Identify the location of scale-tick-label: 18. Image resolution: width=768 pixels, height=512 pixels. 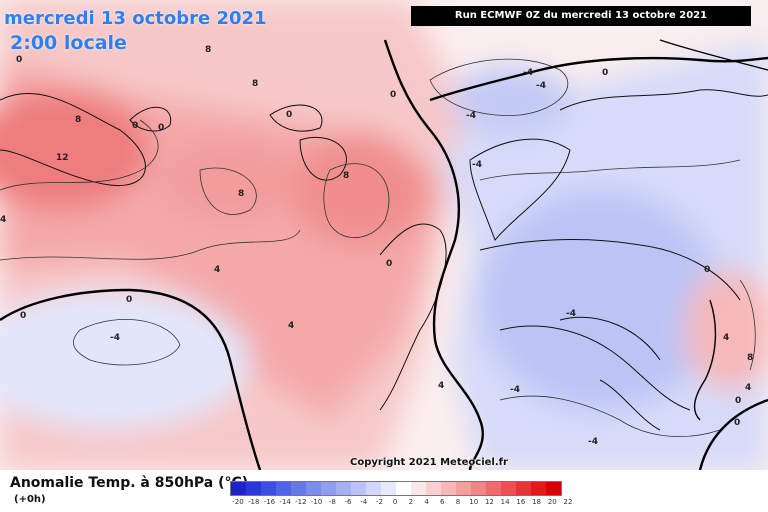
(537, 502).